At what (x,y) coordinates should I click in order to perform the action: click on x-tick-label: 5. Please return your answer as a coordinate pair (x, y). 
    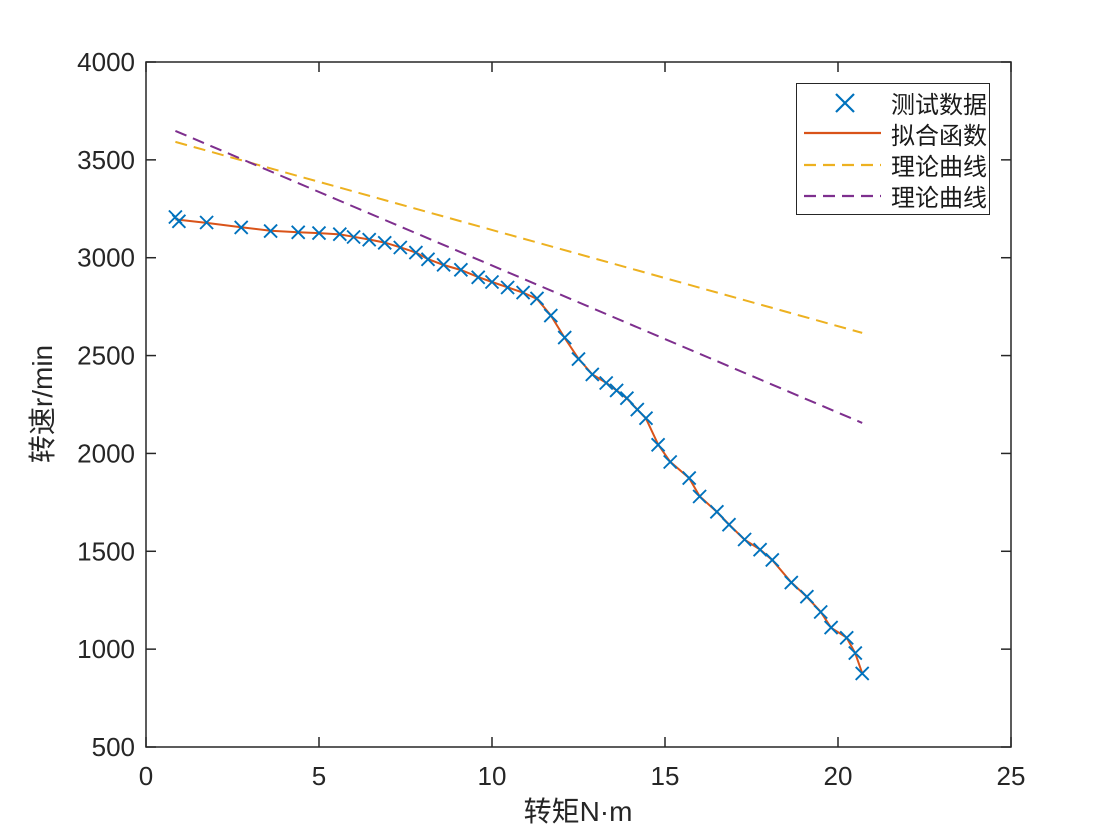
    Looking at the image, I should click on (319, 776).